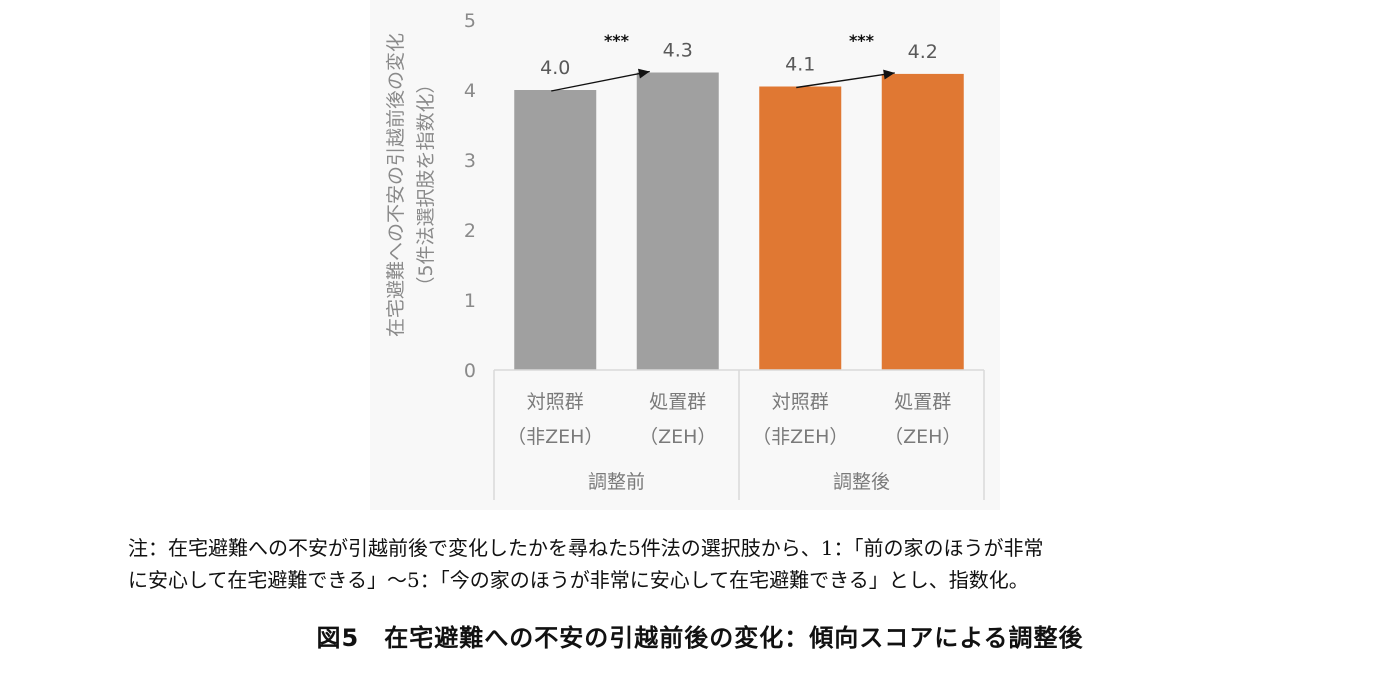 This screenshot has width=1400, height=678. I want to click on y-tick-label: 0, so click(470, 371).